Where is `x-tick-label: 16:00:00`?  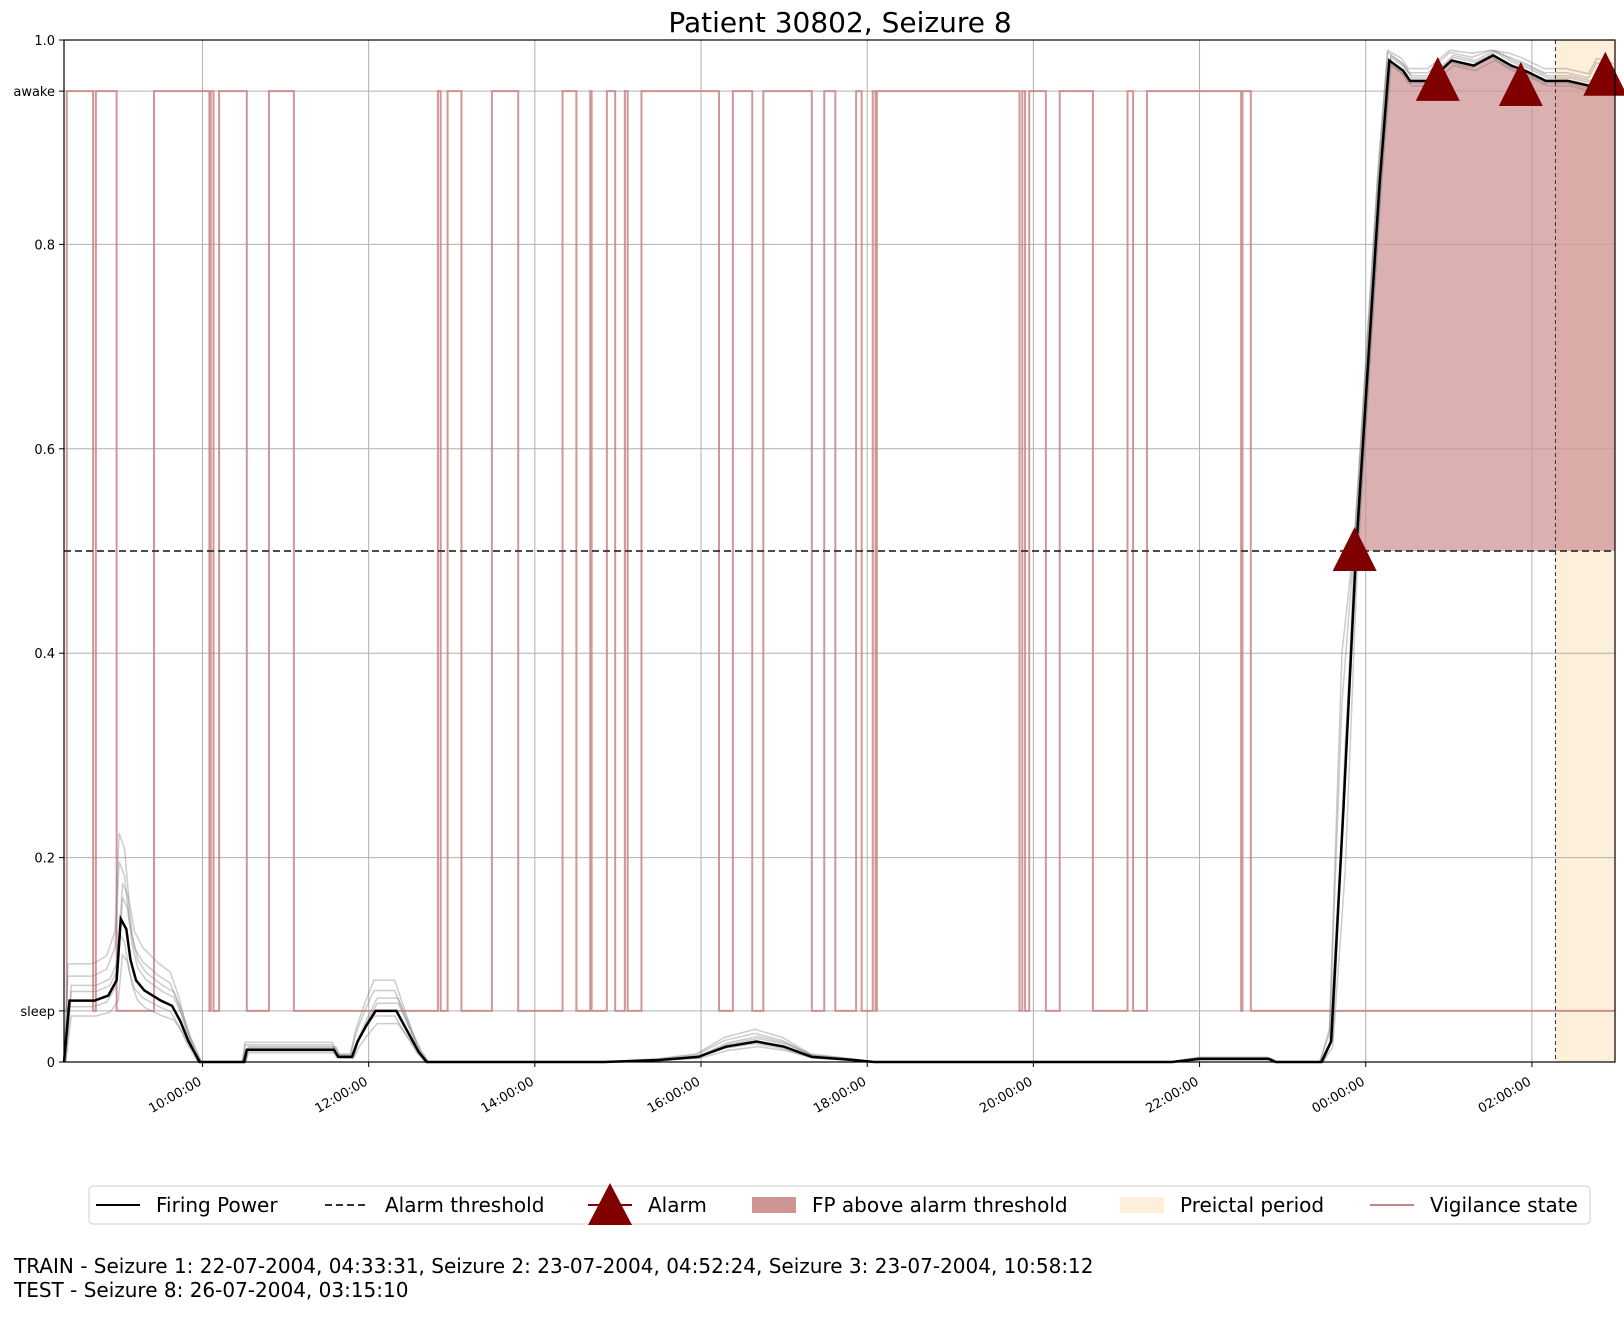
x-tick-label: 16:00:00 is located at coordinates (674, 1095).